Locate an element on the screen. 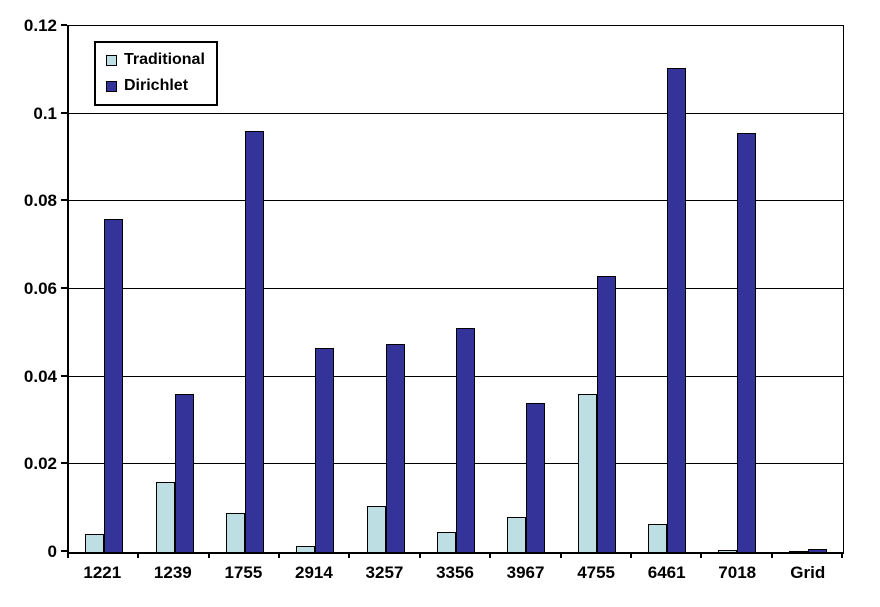 The image size is (880, 607). y-tick-label: 0.02 is located at coordinates (40, 464).